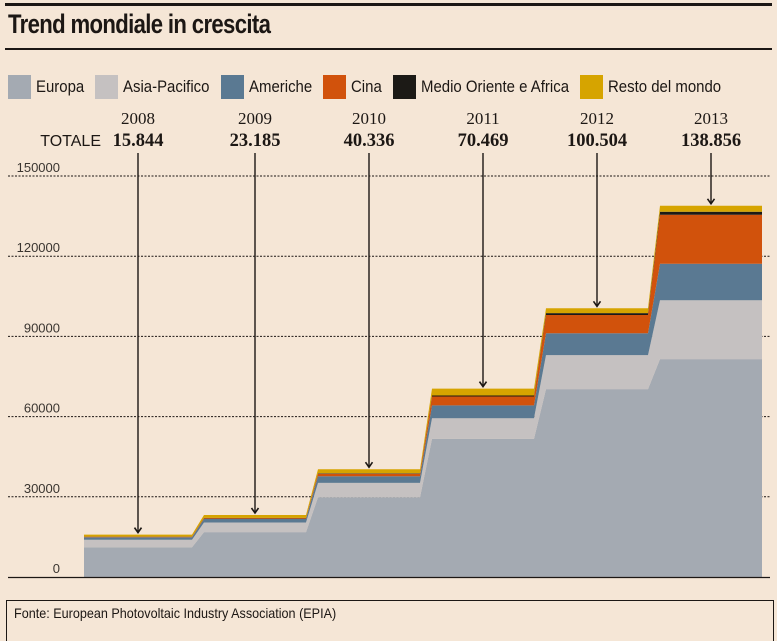 The image size is (777, 641). Describe the element at coordinates (280, 86) in the screenshot. I see `legend-label: Americhe` at that location.